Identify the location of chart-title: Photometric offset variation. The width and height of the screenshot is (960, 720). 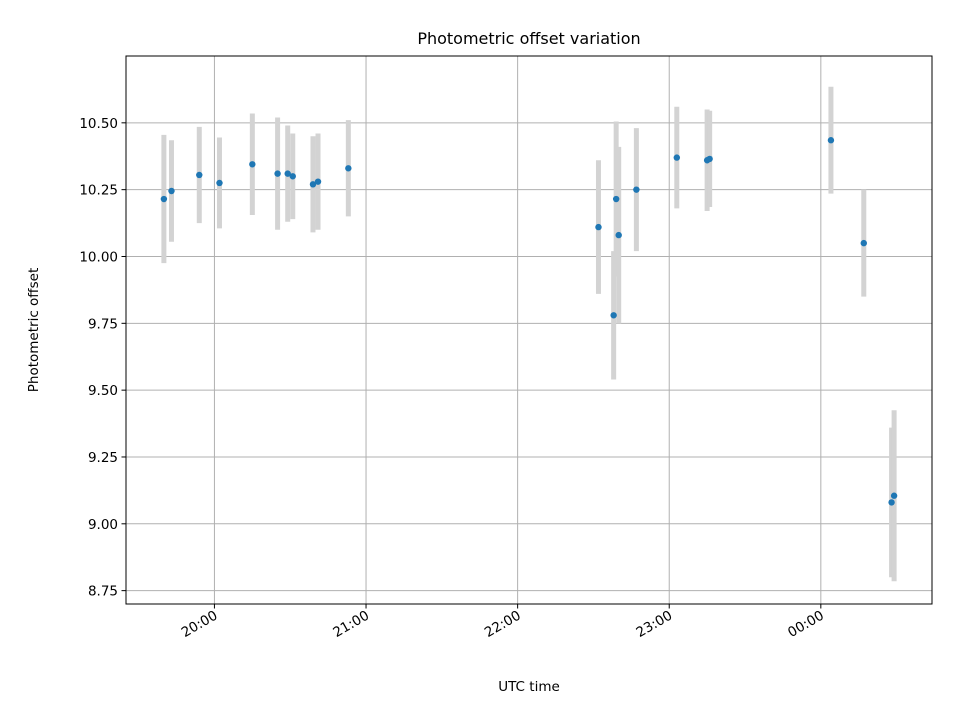
(528, 38).